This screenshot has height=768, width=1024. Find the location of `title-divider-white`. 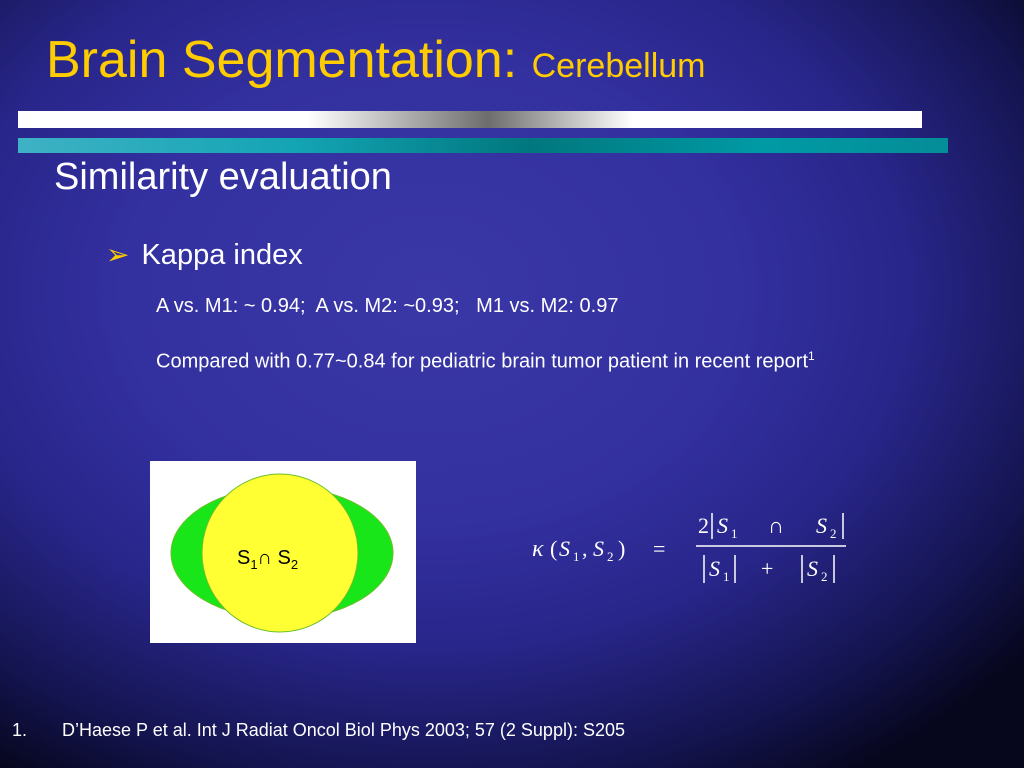

title-divider-white is located at coordinates (470, 119).